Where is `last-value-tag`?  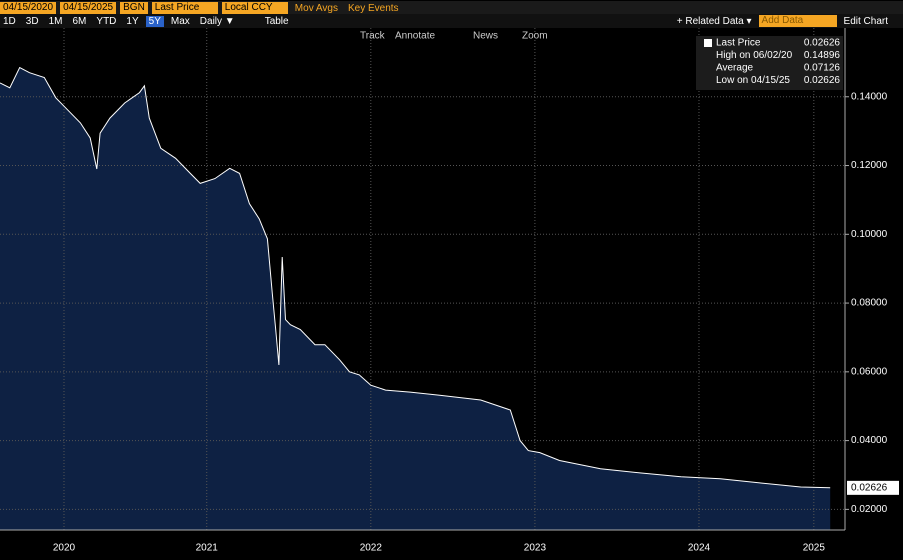
last-value-tag is located at coordinates (873, 487).